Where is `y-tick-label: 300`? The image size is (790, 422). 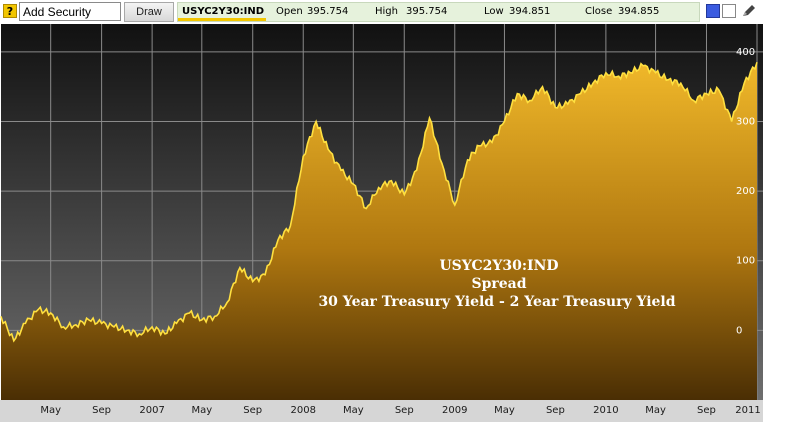 y-tick-label: 300 is located at coordinates (745, 121).